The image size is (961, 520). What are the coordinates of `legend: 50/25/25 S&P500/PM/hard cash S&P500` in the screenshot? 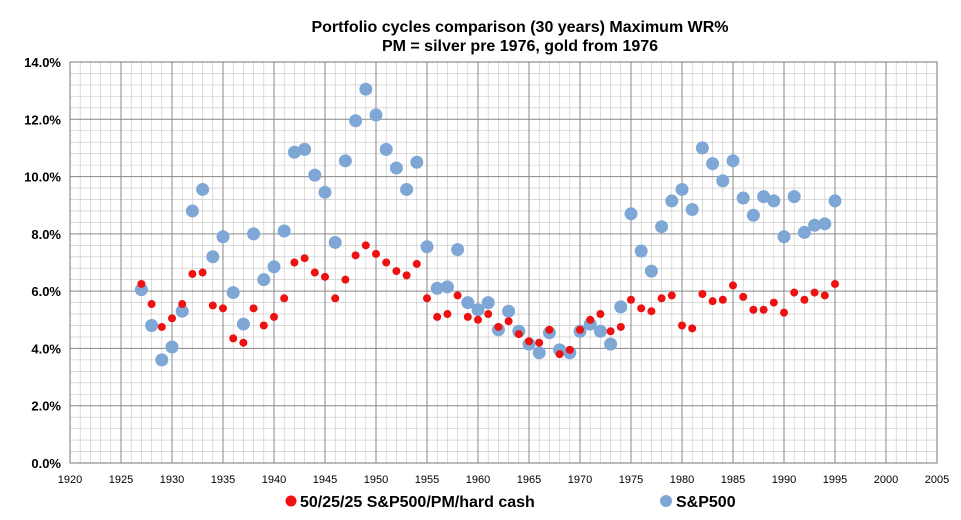 It's located at (510, 502).